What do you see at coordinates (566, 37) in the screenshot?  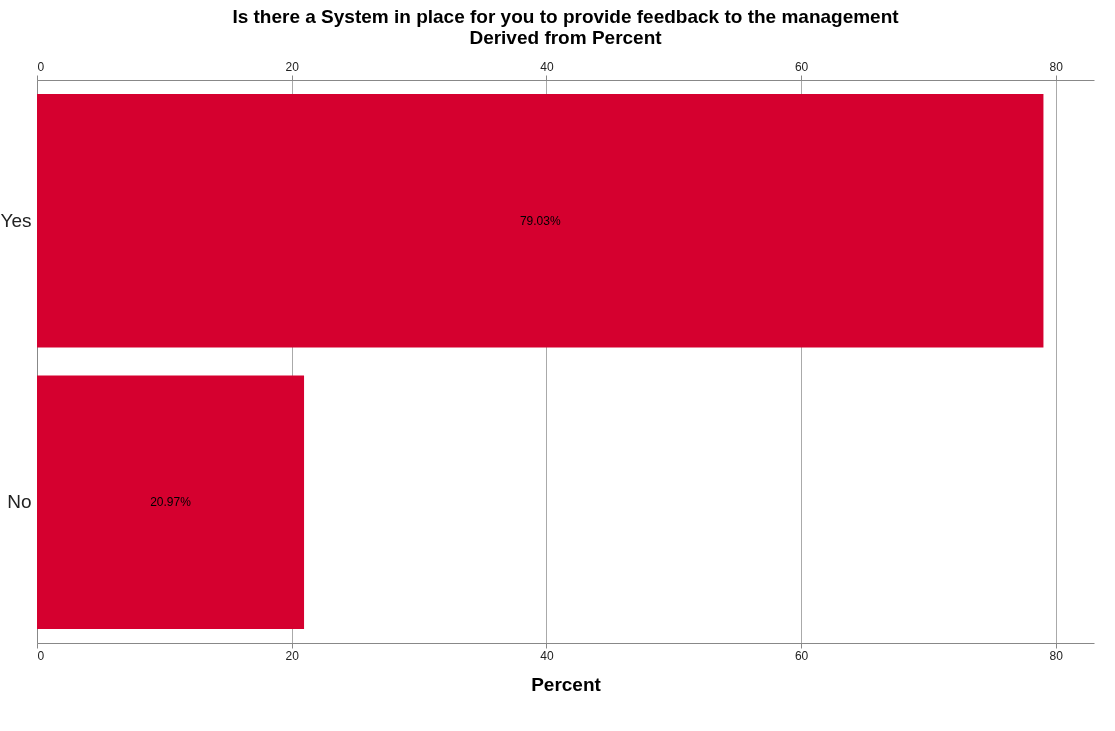 I see `chart-subtitle: Derived from Percent` at bounding box center [566, 37].